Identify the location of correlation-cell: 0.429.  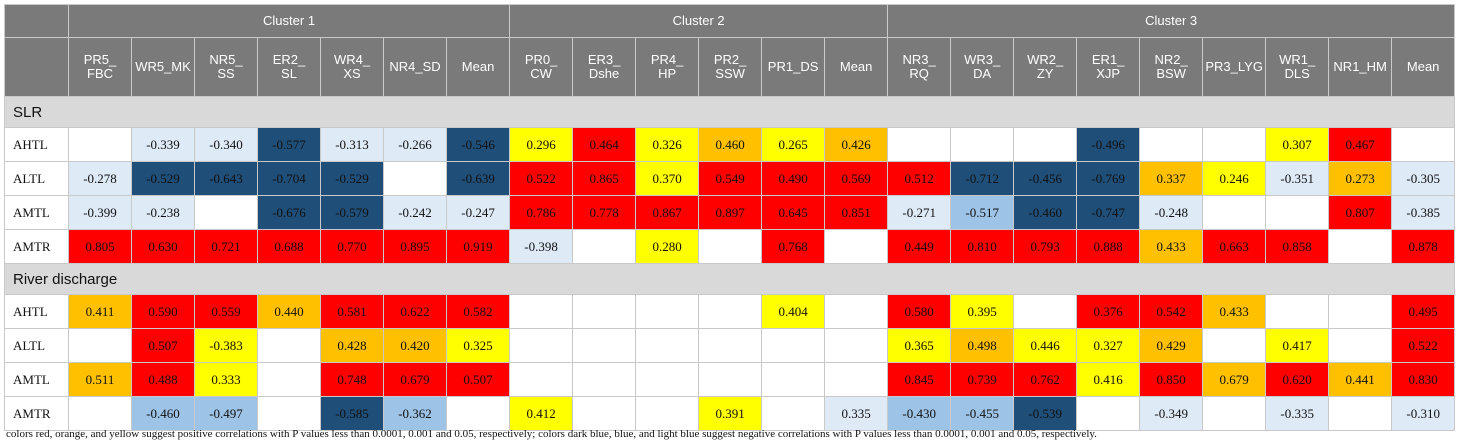
(1171, 345).